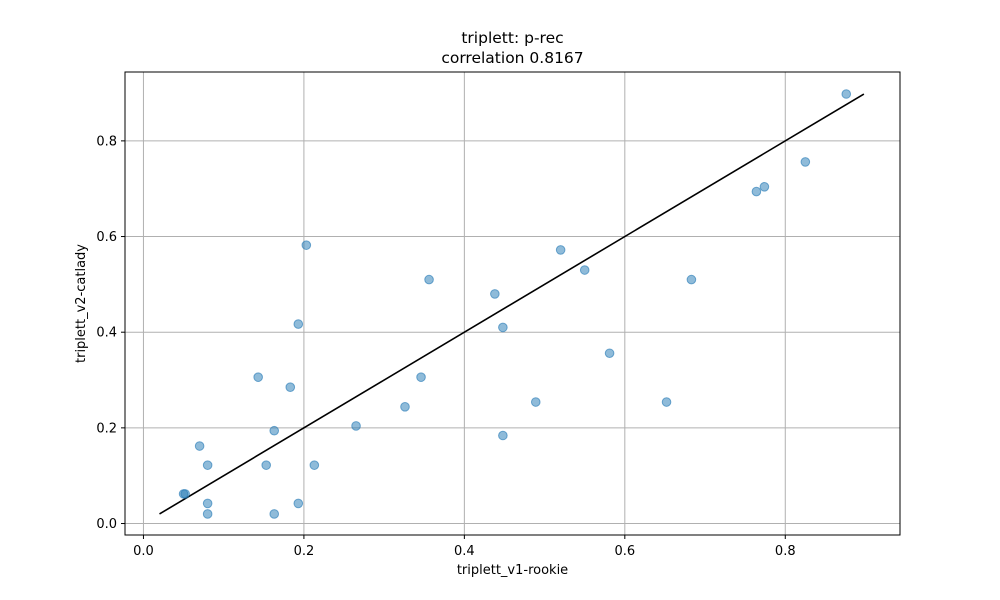 This screenshot has width=1000, height=600. I want to click on x-tick-label: 0.8, so click(785, 551).